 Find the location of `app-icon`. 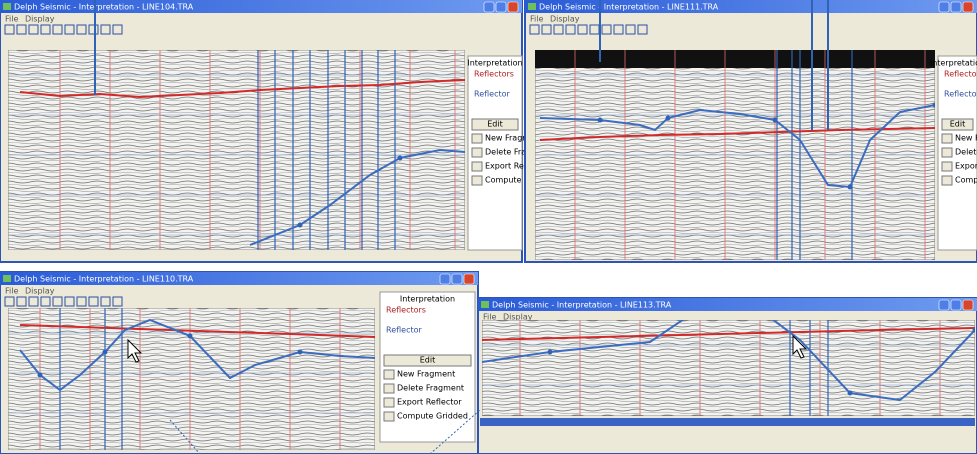

app-icon is located at coordinates (532, 6).